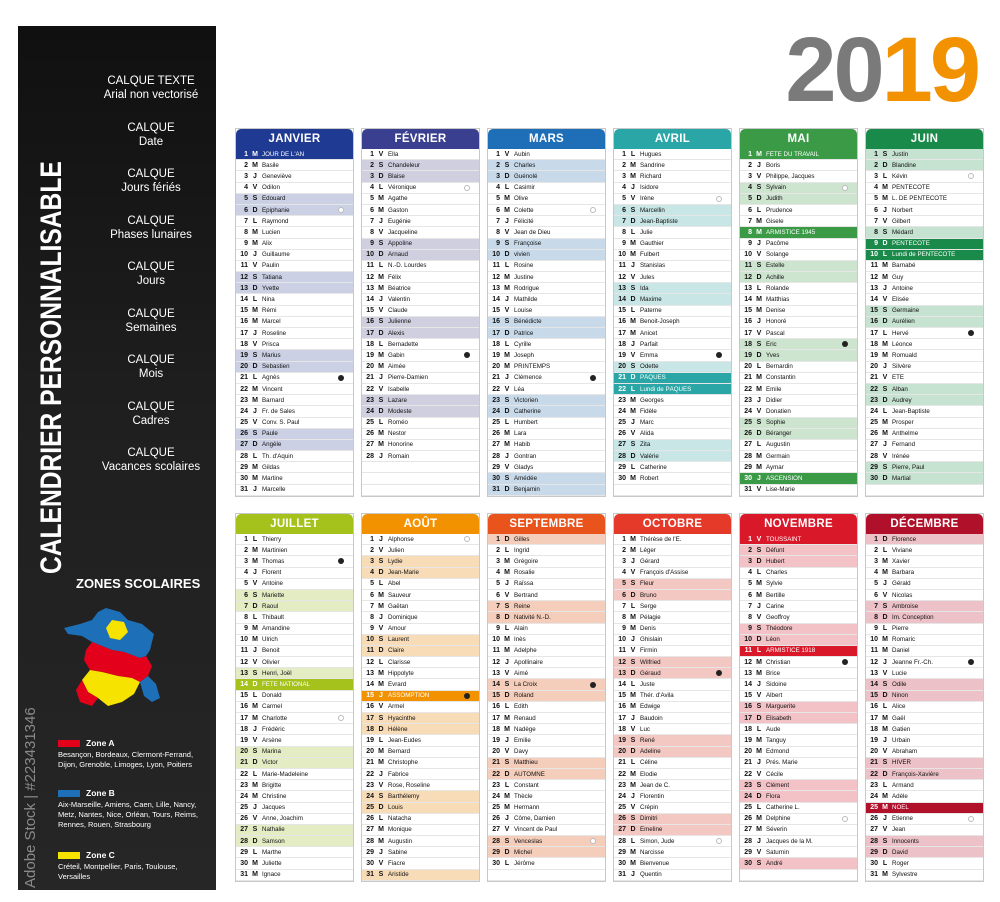 This screenshot has width=1000, height=902. What do you see at coordinates (370, 875) in the screenshot?
I see `day-number: 31` at bounding box center [370, 875].